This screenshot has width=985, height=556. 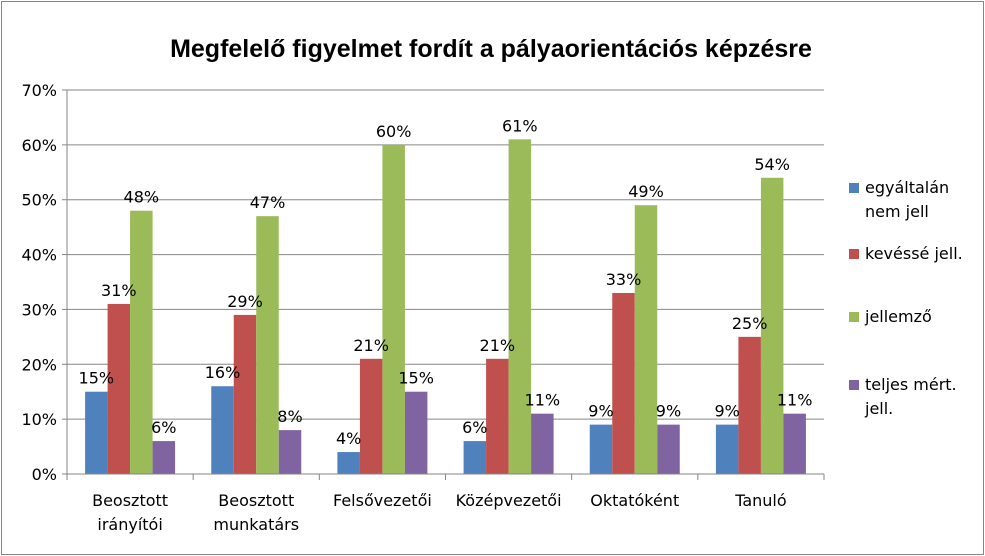 What do you see at coordinates (44, 474) in the screenshot?
I see `y-tick-label: 0%` at bounding box center [44, 474].